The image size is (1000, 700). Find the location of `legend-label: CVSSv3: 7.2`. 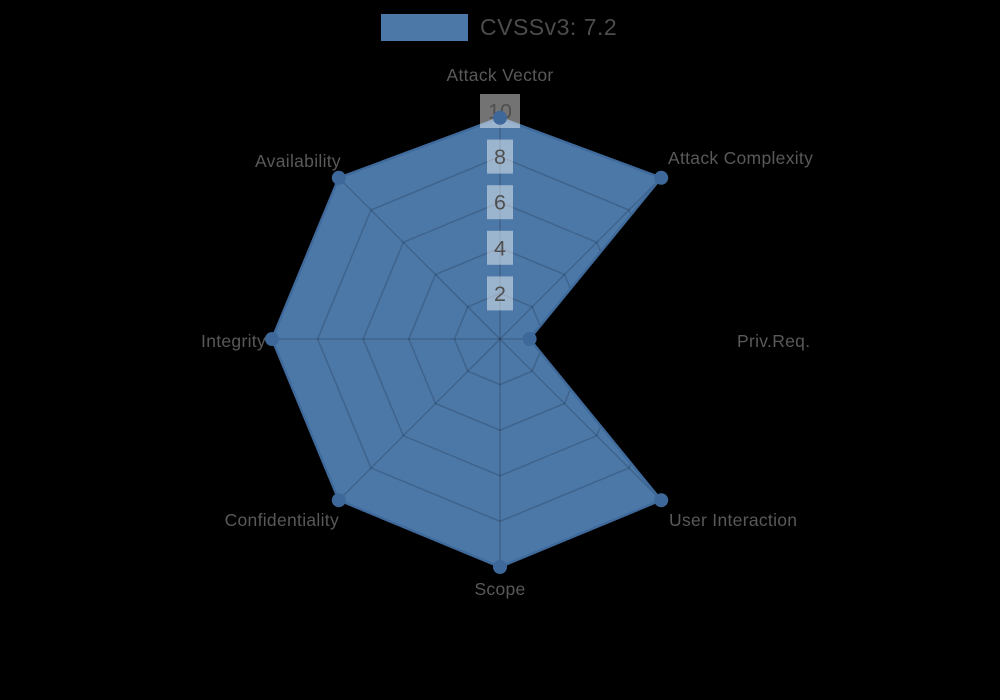

legend-label: CVSSv3: 7.2 is located at coordinates (549, 27).